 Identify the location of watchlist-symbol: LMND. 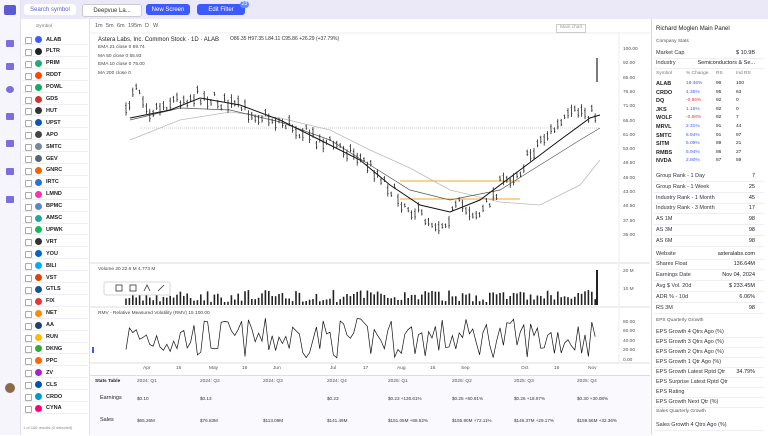
(54, 194).